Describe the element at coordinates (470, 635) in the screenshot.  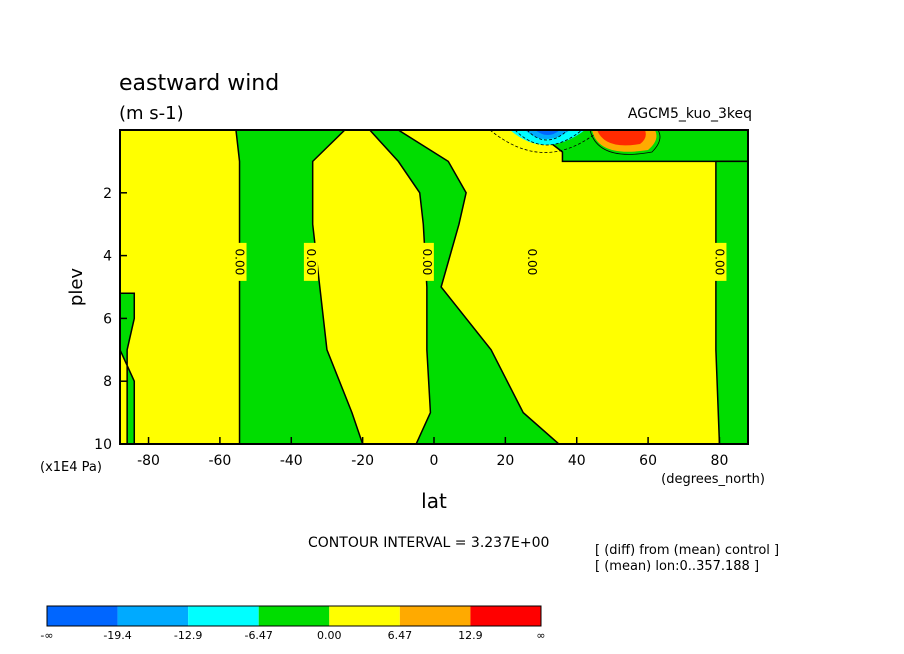
I see `colorbar-label-6: 12.9` at that location.